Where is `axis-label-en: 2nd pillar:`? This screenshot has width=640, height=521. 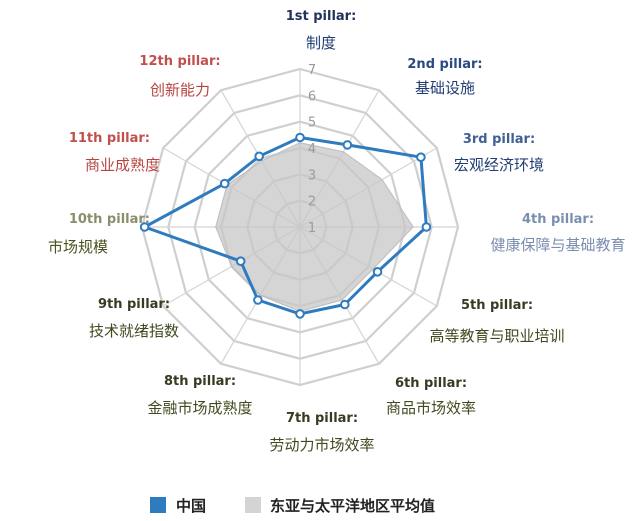 axis-label-en: 2nd pillar: is located at coordinates (444, 64).